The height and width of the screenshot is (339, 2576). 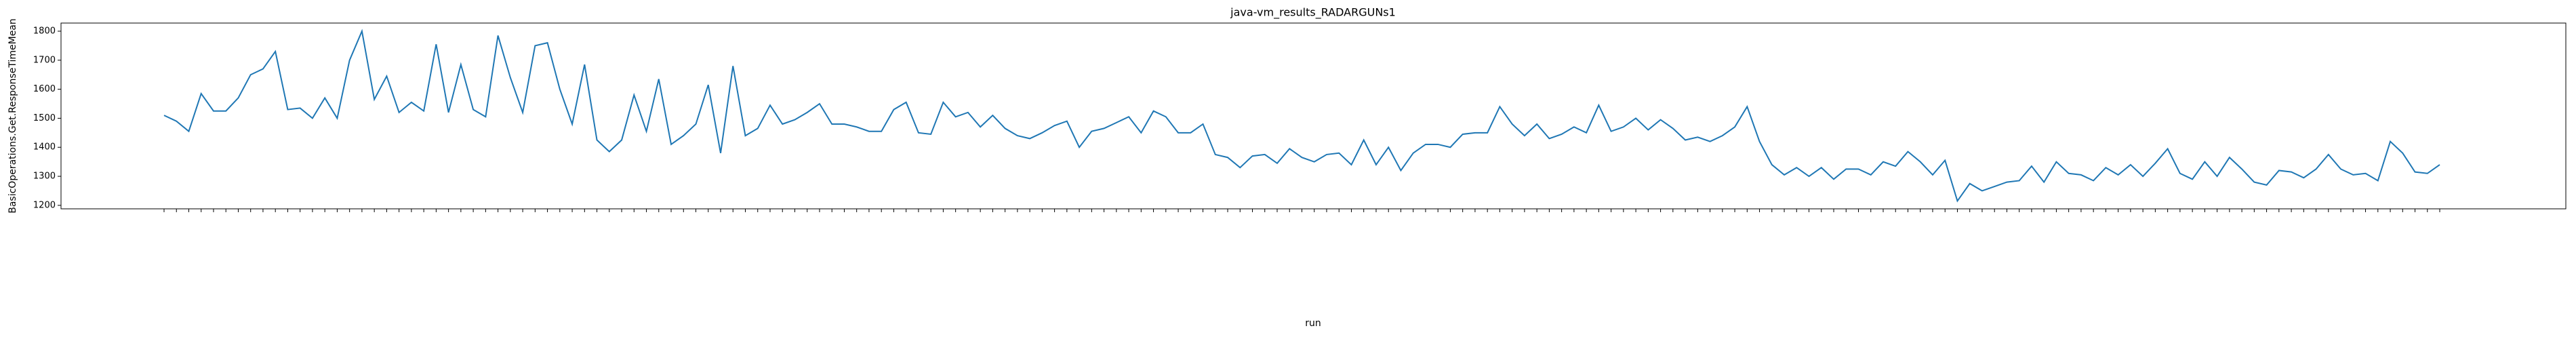 What do you see at coordinates (44, 147) in the screenshot?
I see `y-tick-label: 1400` at bounding box center [44, 147].